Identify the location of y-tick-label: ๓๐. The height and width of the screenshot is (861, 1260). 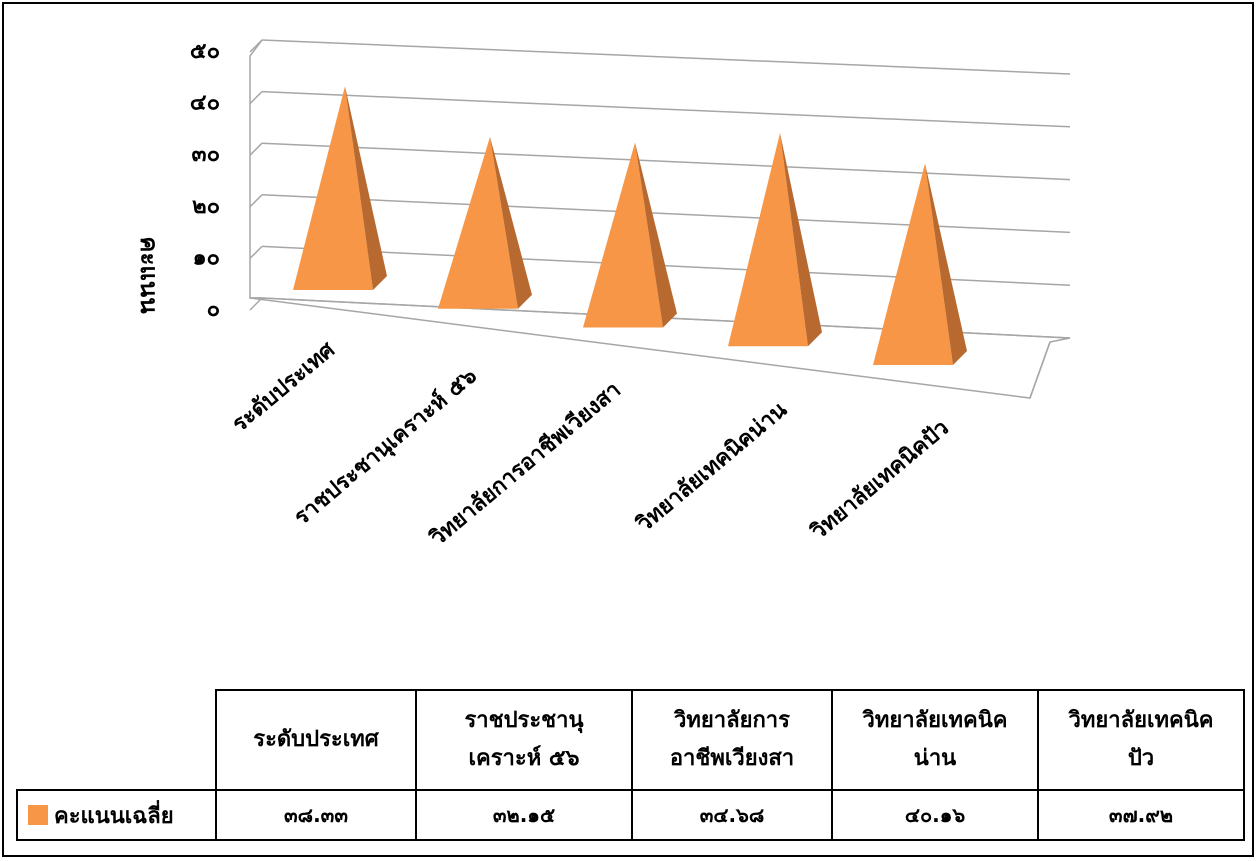
(206, 154).